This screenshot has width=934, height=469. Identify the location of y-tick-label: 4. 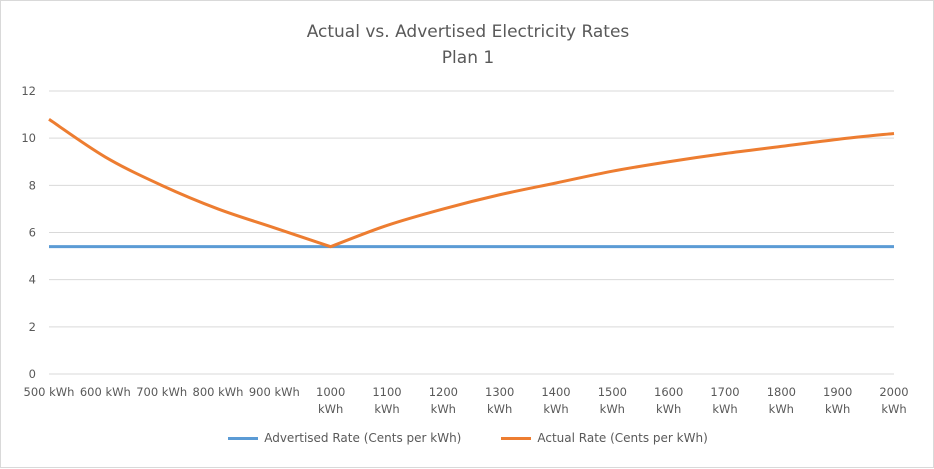
(32, 280).